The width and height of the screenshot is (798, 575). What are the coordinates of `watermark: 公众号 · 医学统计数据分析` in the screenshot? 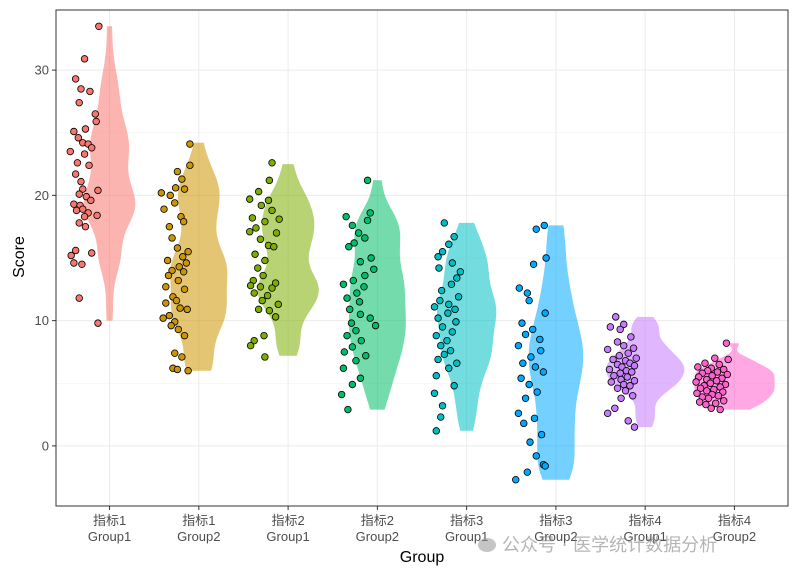 It's located at (597, 544).